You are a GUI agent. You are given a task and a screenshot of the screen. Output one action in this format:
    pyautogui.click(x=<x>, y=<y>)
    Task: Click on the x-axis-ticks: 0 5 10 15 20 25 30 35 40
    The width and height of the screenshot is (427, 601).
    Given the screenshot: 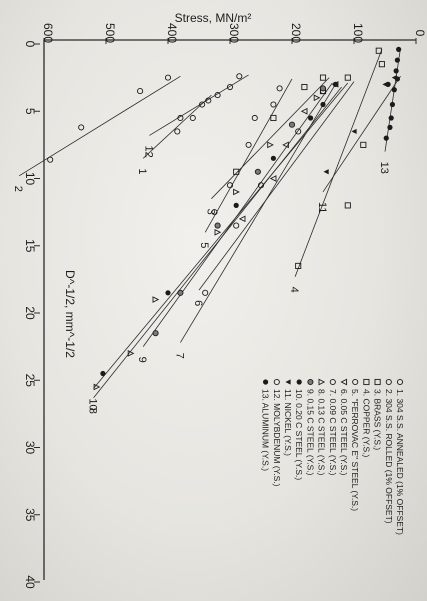 What is the action you would take?
    pyautogui.click(x=31, y=315)
    